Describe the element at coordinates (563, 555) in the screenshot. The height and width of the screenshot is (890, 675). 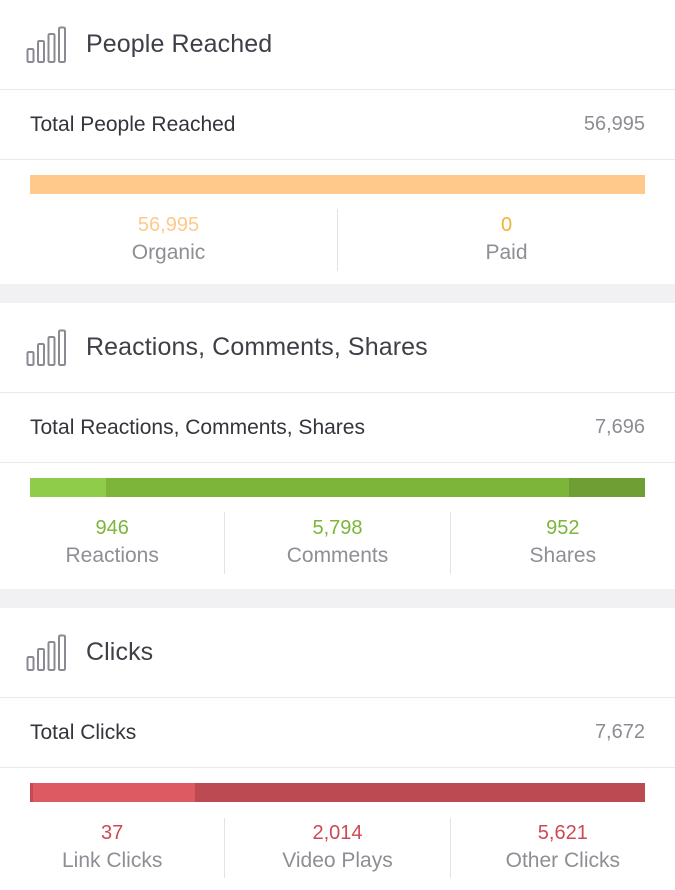
I see `stat-label: Shares` at that location.